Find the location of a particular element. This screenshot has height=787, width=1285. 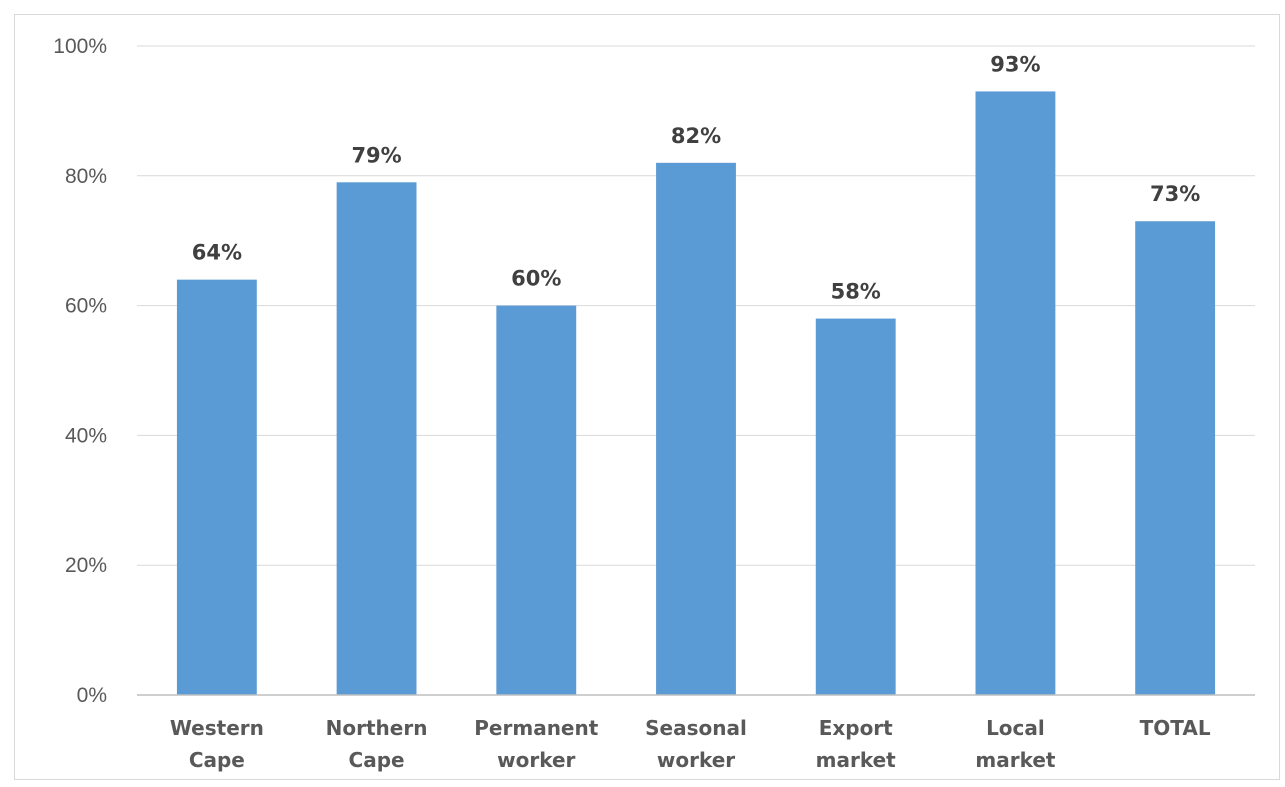

y-axis-ticks: 0% 20% 40% 60% 80% 100% is located at coordinates (80, 371).